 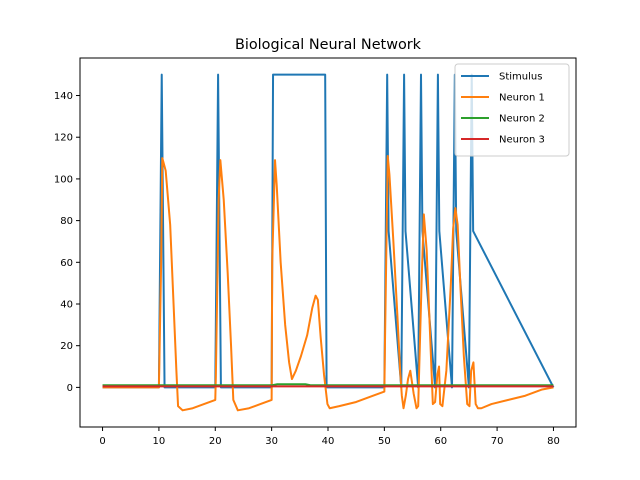 I want to click on legend-label: Stimulus, so click(x=520, y=77).